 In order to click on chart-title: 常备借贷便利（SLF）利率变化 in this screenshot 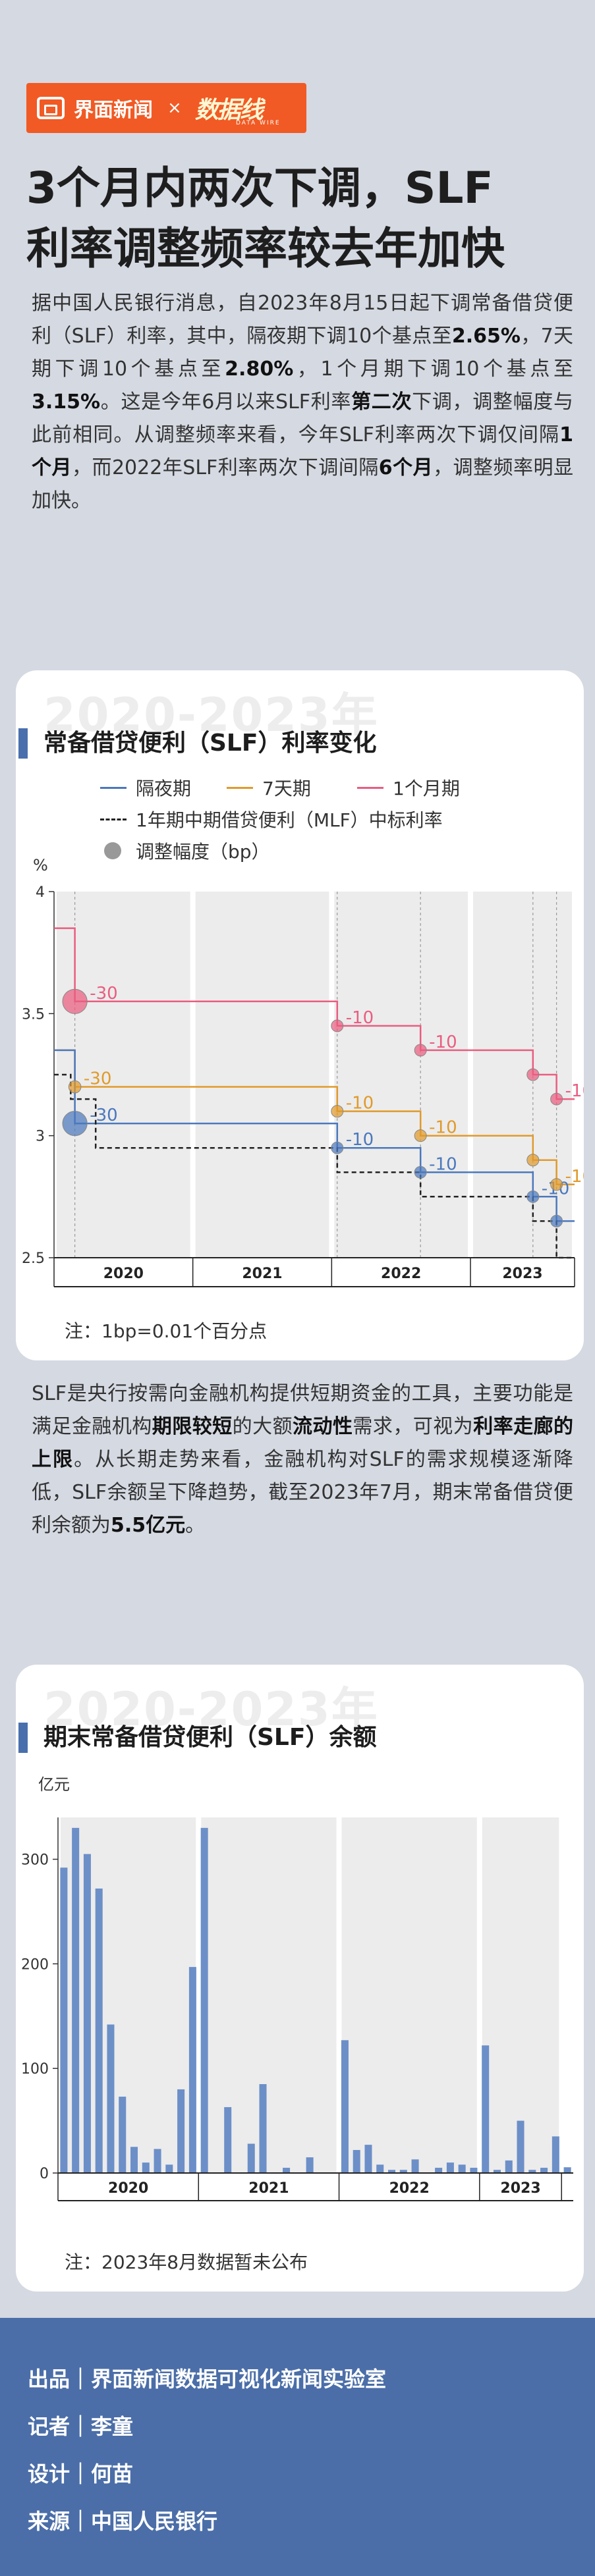, I will do `click(197, 743)`.